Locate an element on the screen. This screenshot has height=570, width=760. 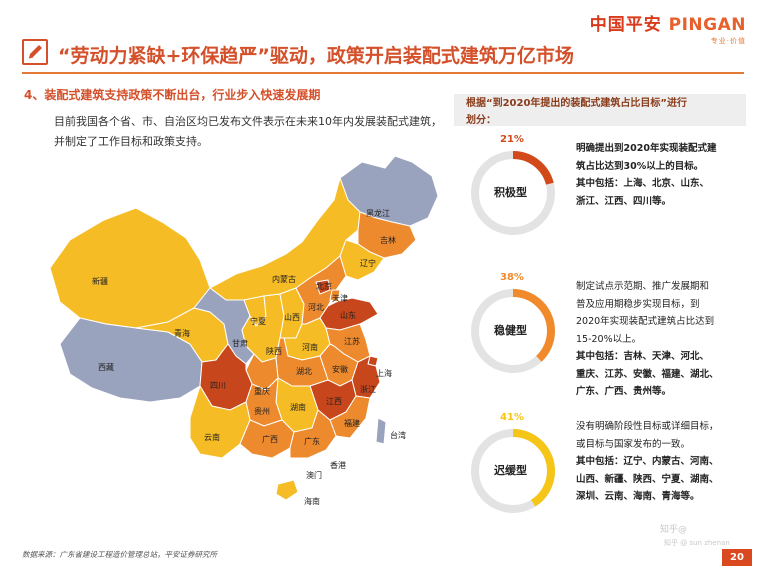
logo-tagline: 专业·价值 is located at coordinates (728, 41).